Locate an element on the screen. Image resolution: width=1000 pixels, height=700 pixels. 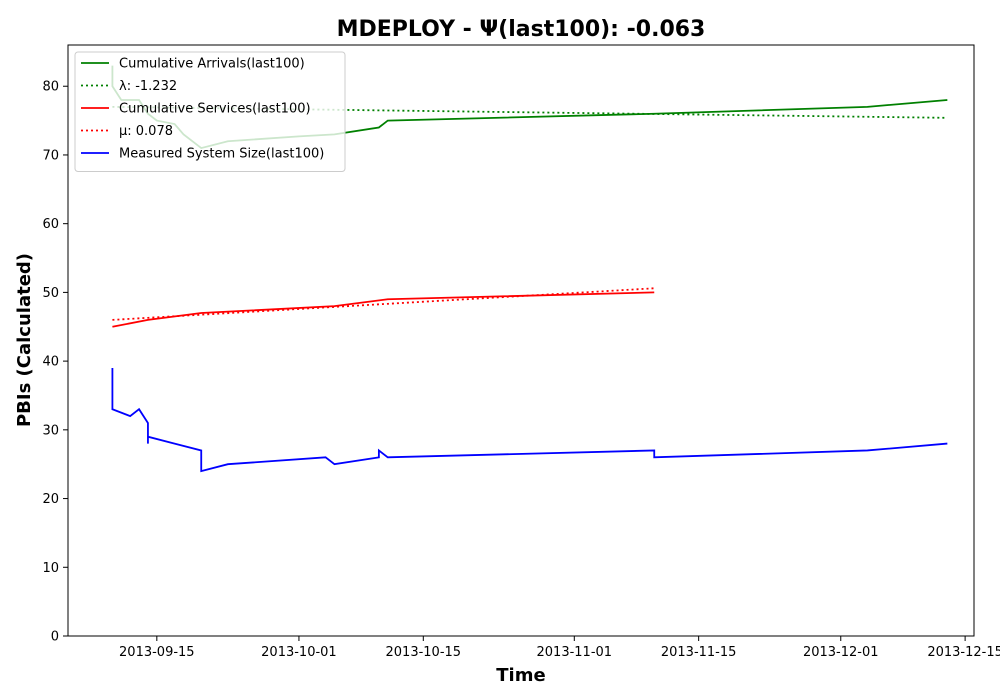
x-tick-label: 2013-11-01 is located at coordinates (575, 652).